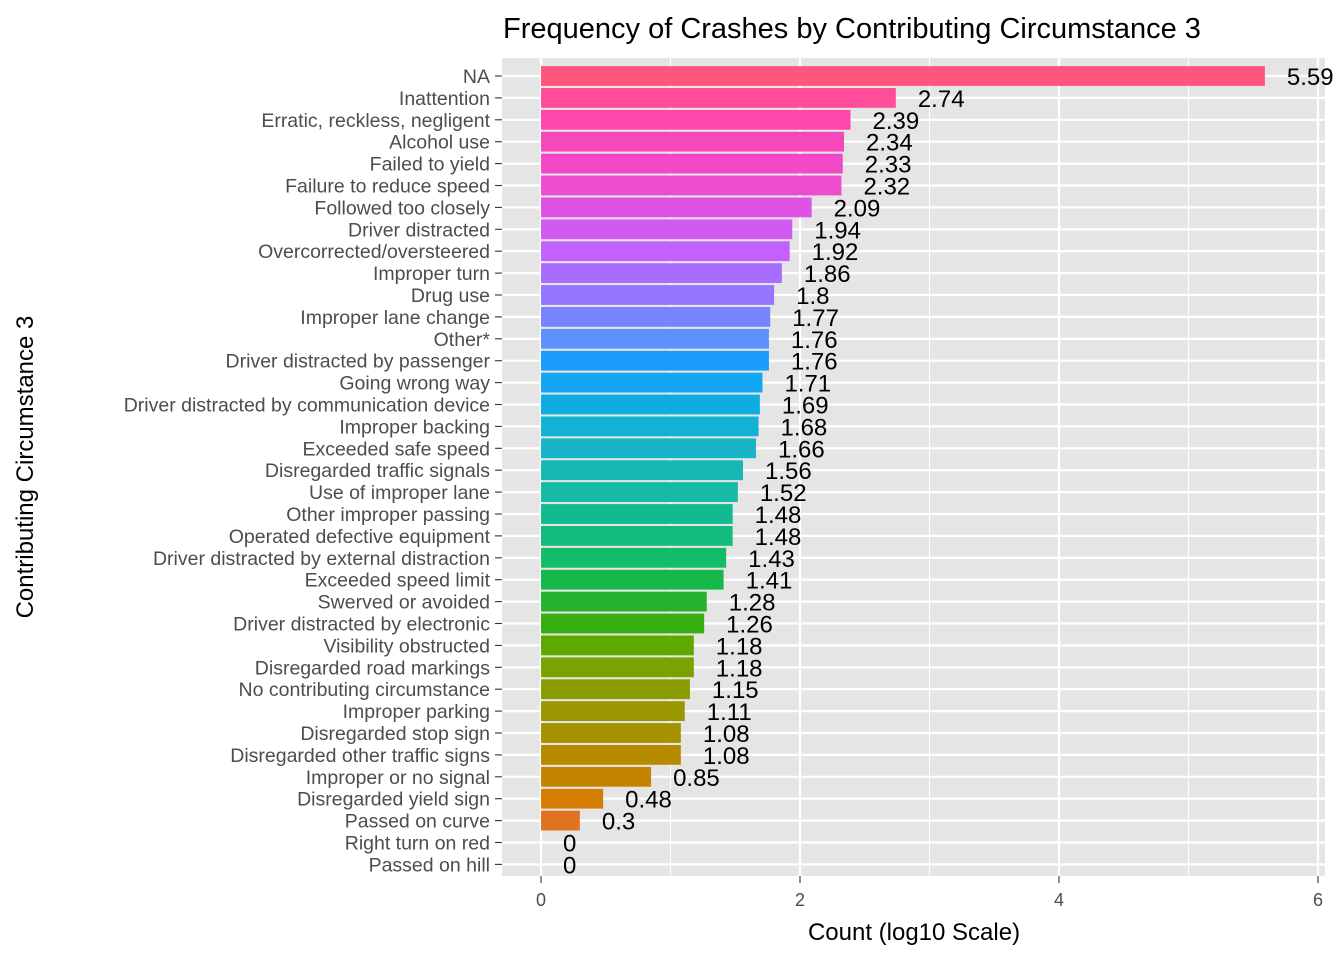 This screenshot has height=960, width=1344. What do you see at coordinates (450, 296) in the screenshot?
I see `category-label: Drug use` at bounding box center [450, 296].